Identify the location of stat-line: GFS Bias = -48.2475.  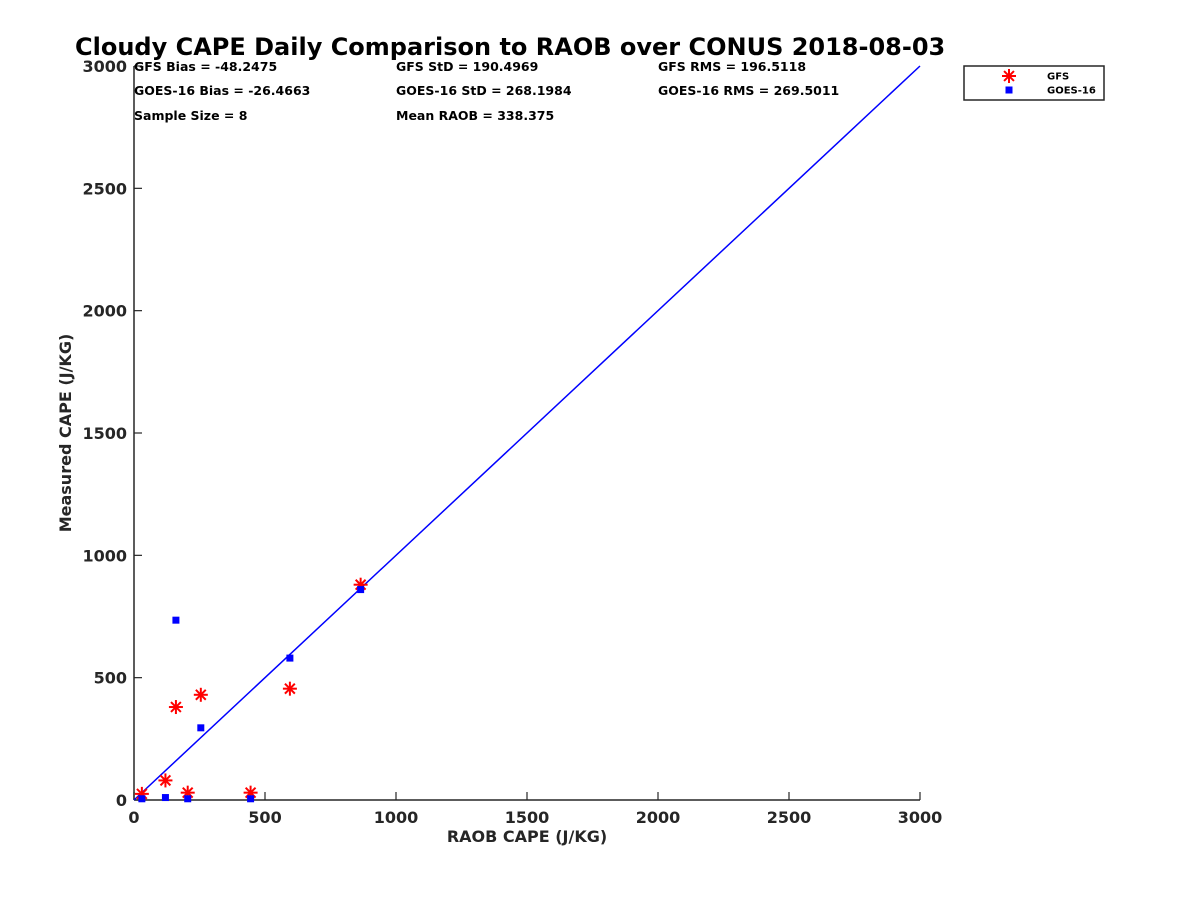
(205, 66).